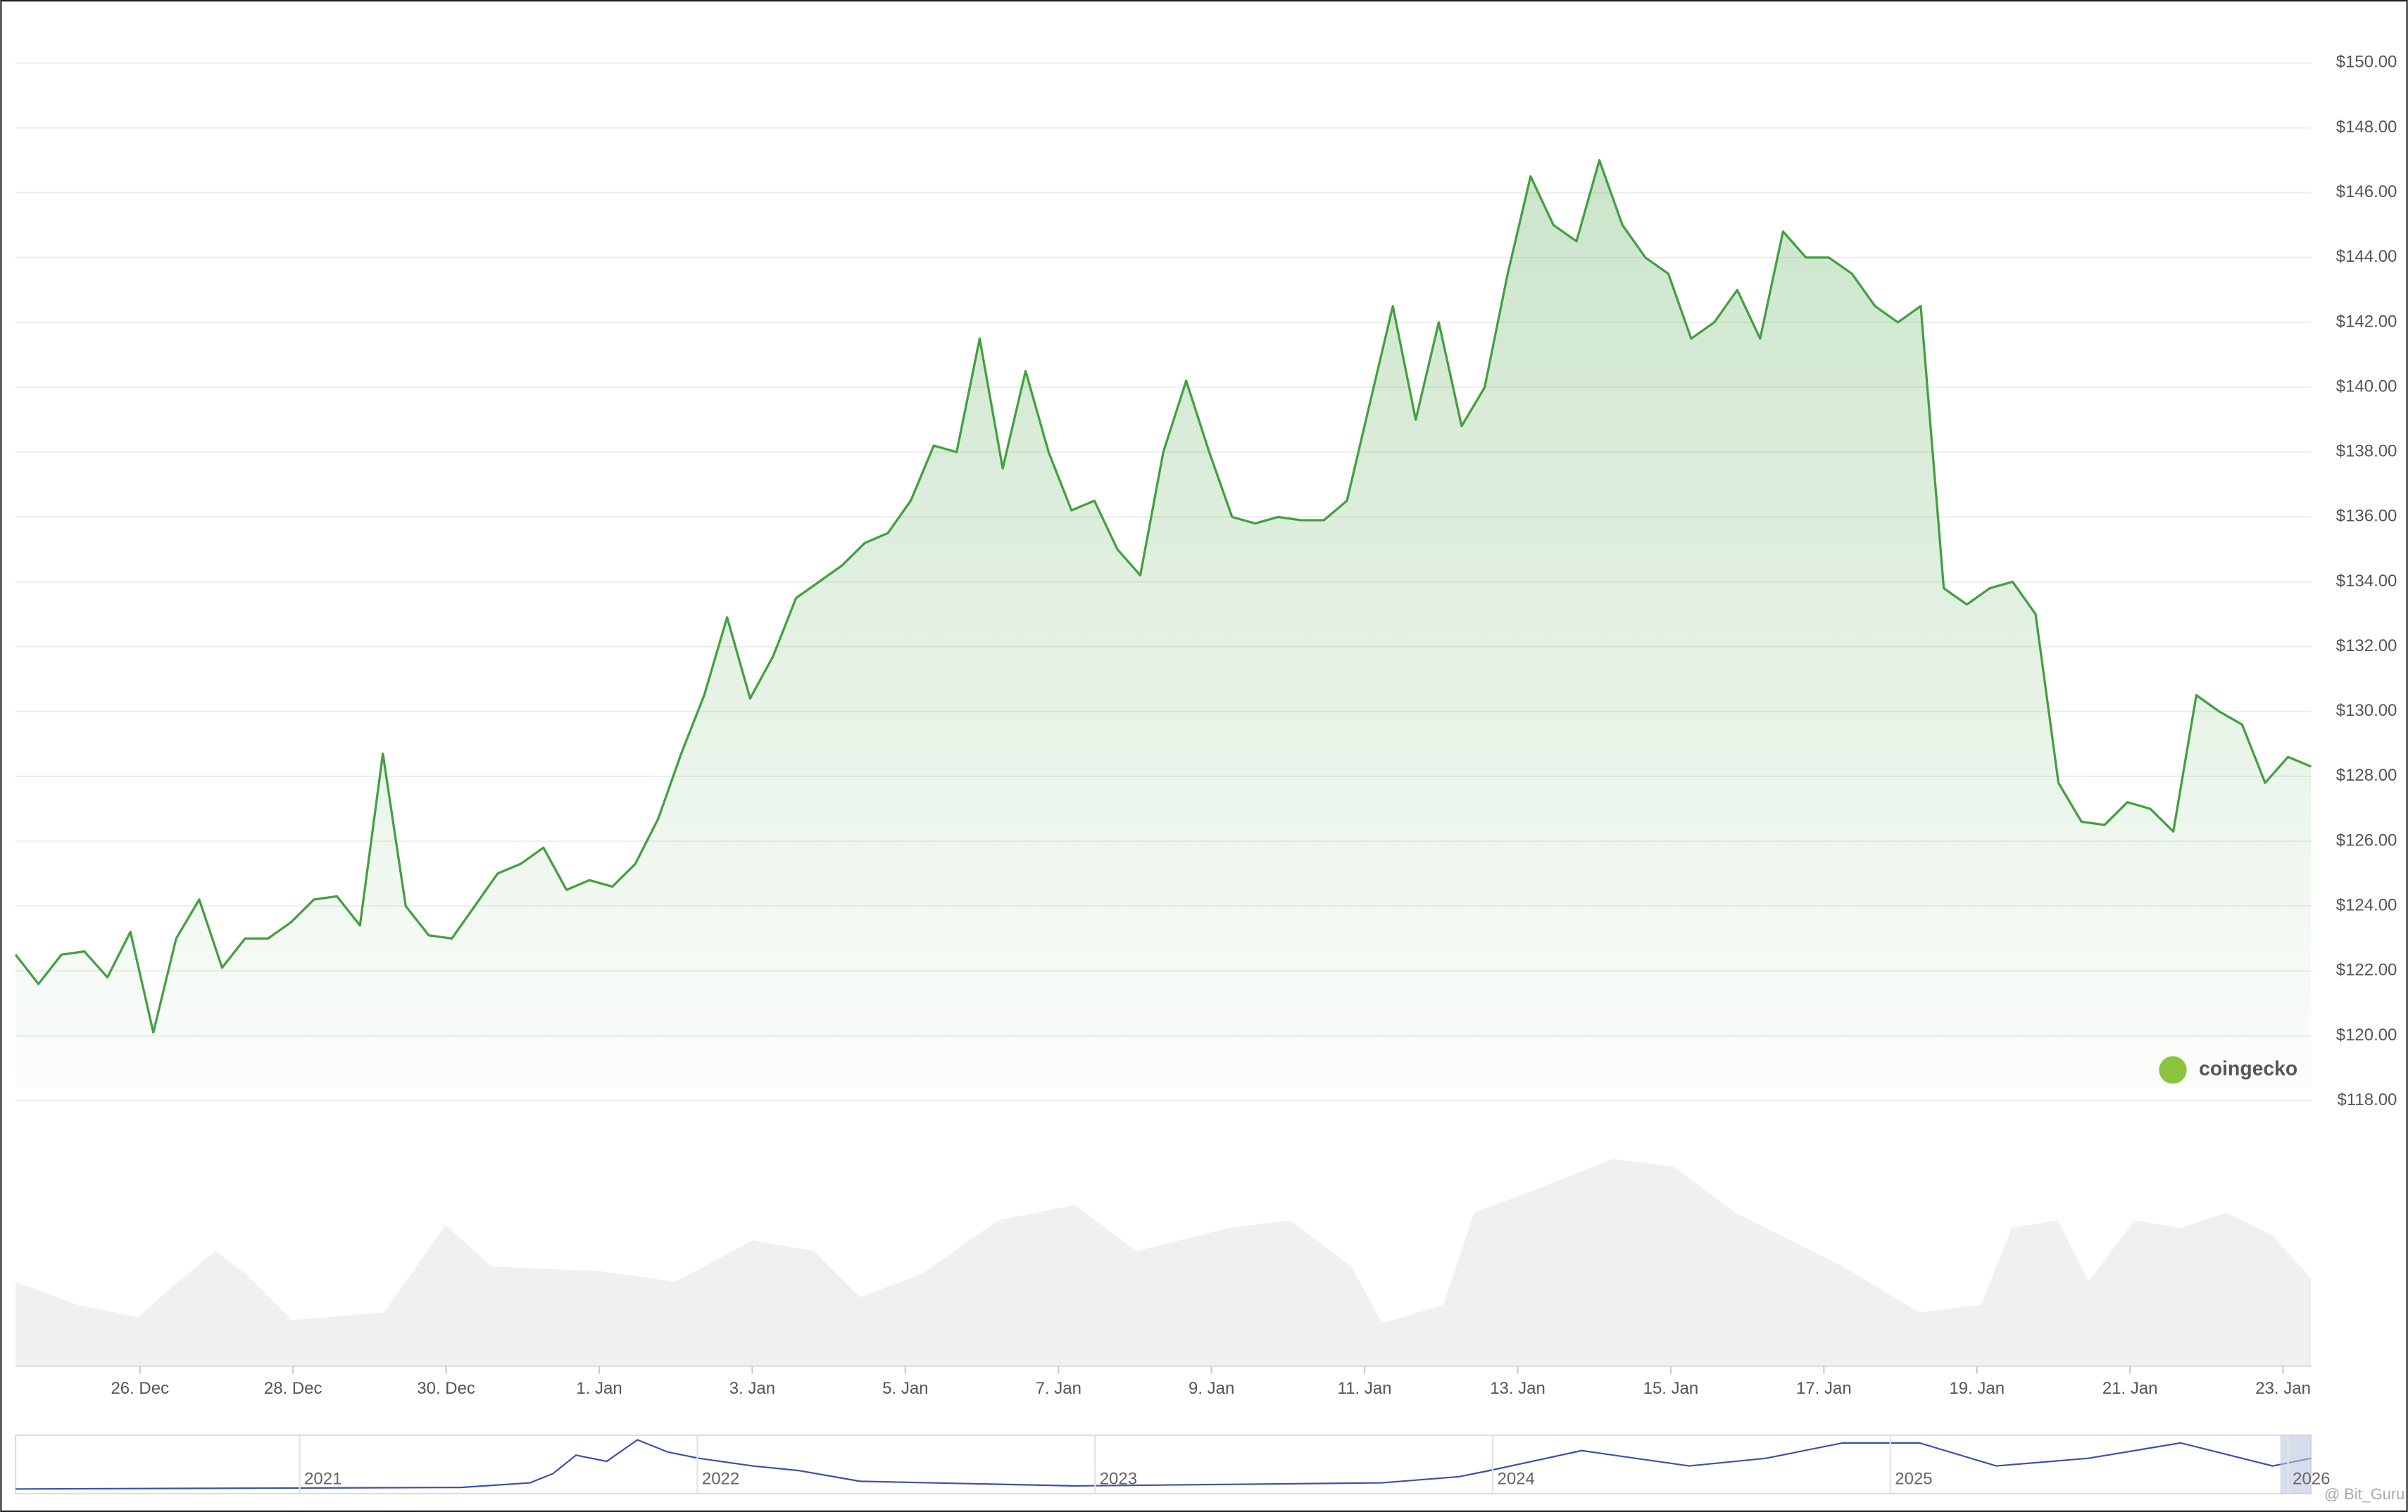  What do you see at coordinates (905, 1389) in the screenshot?
I see `x-tick-label: 5. Jan` at bounding box center [905, 1389].